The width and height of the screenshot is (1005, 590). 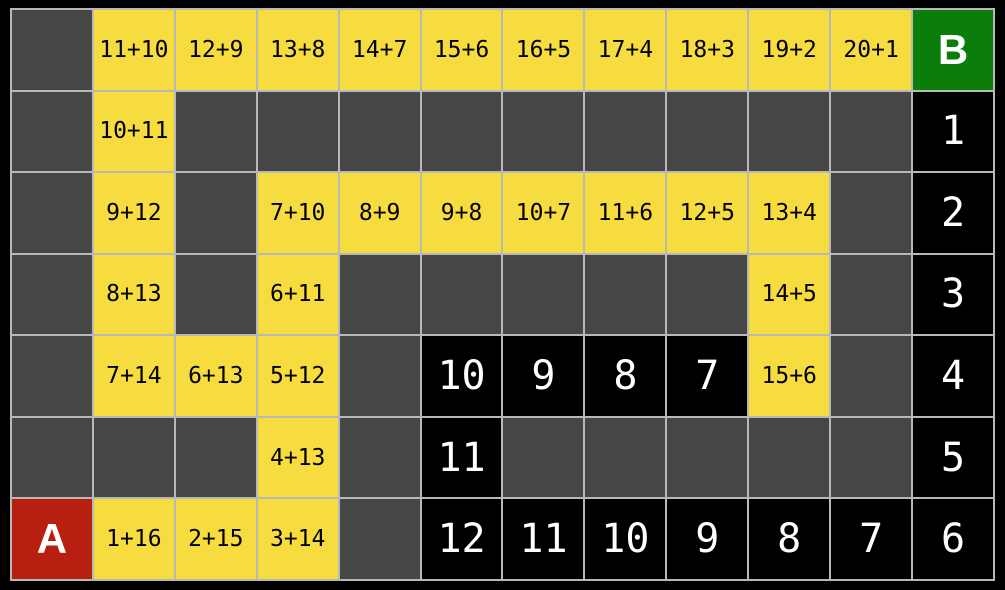 What do you see at coordinates (297, 539) in the screenshot?
I see `expr-cell-r6-c3: 3+14` at bounding box center [297, 539].